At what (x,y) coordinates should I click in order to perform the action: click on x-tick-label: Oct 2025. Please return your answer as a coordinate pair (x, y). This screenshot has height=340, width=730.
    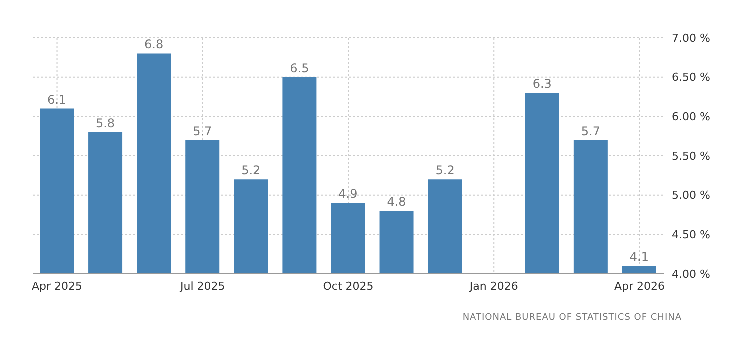
    Looking at the image, I should click on (348, 286).